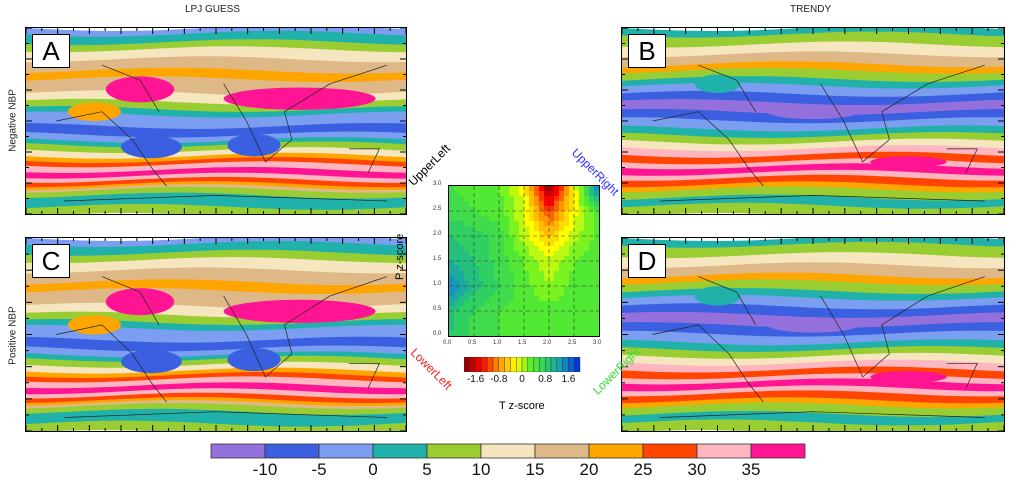  I want to click on x-tick-label: 1.0, so click(497, 343).